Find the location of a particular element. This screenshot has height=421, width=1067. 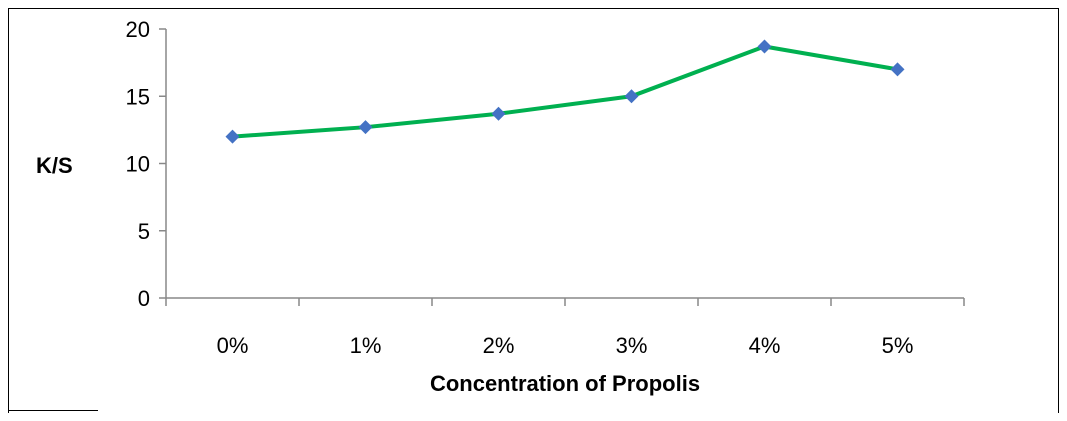

y-axis-title: K/S is located at coordinates (54, 165).